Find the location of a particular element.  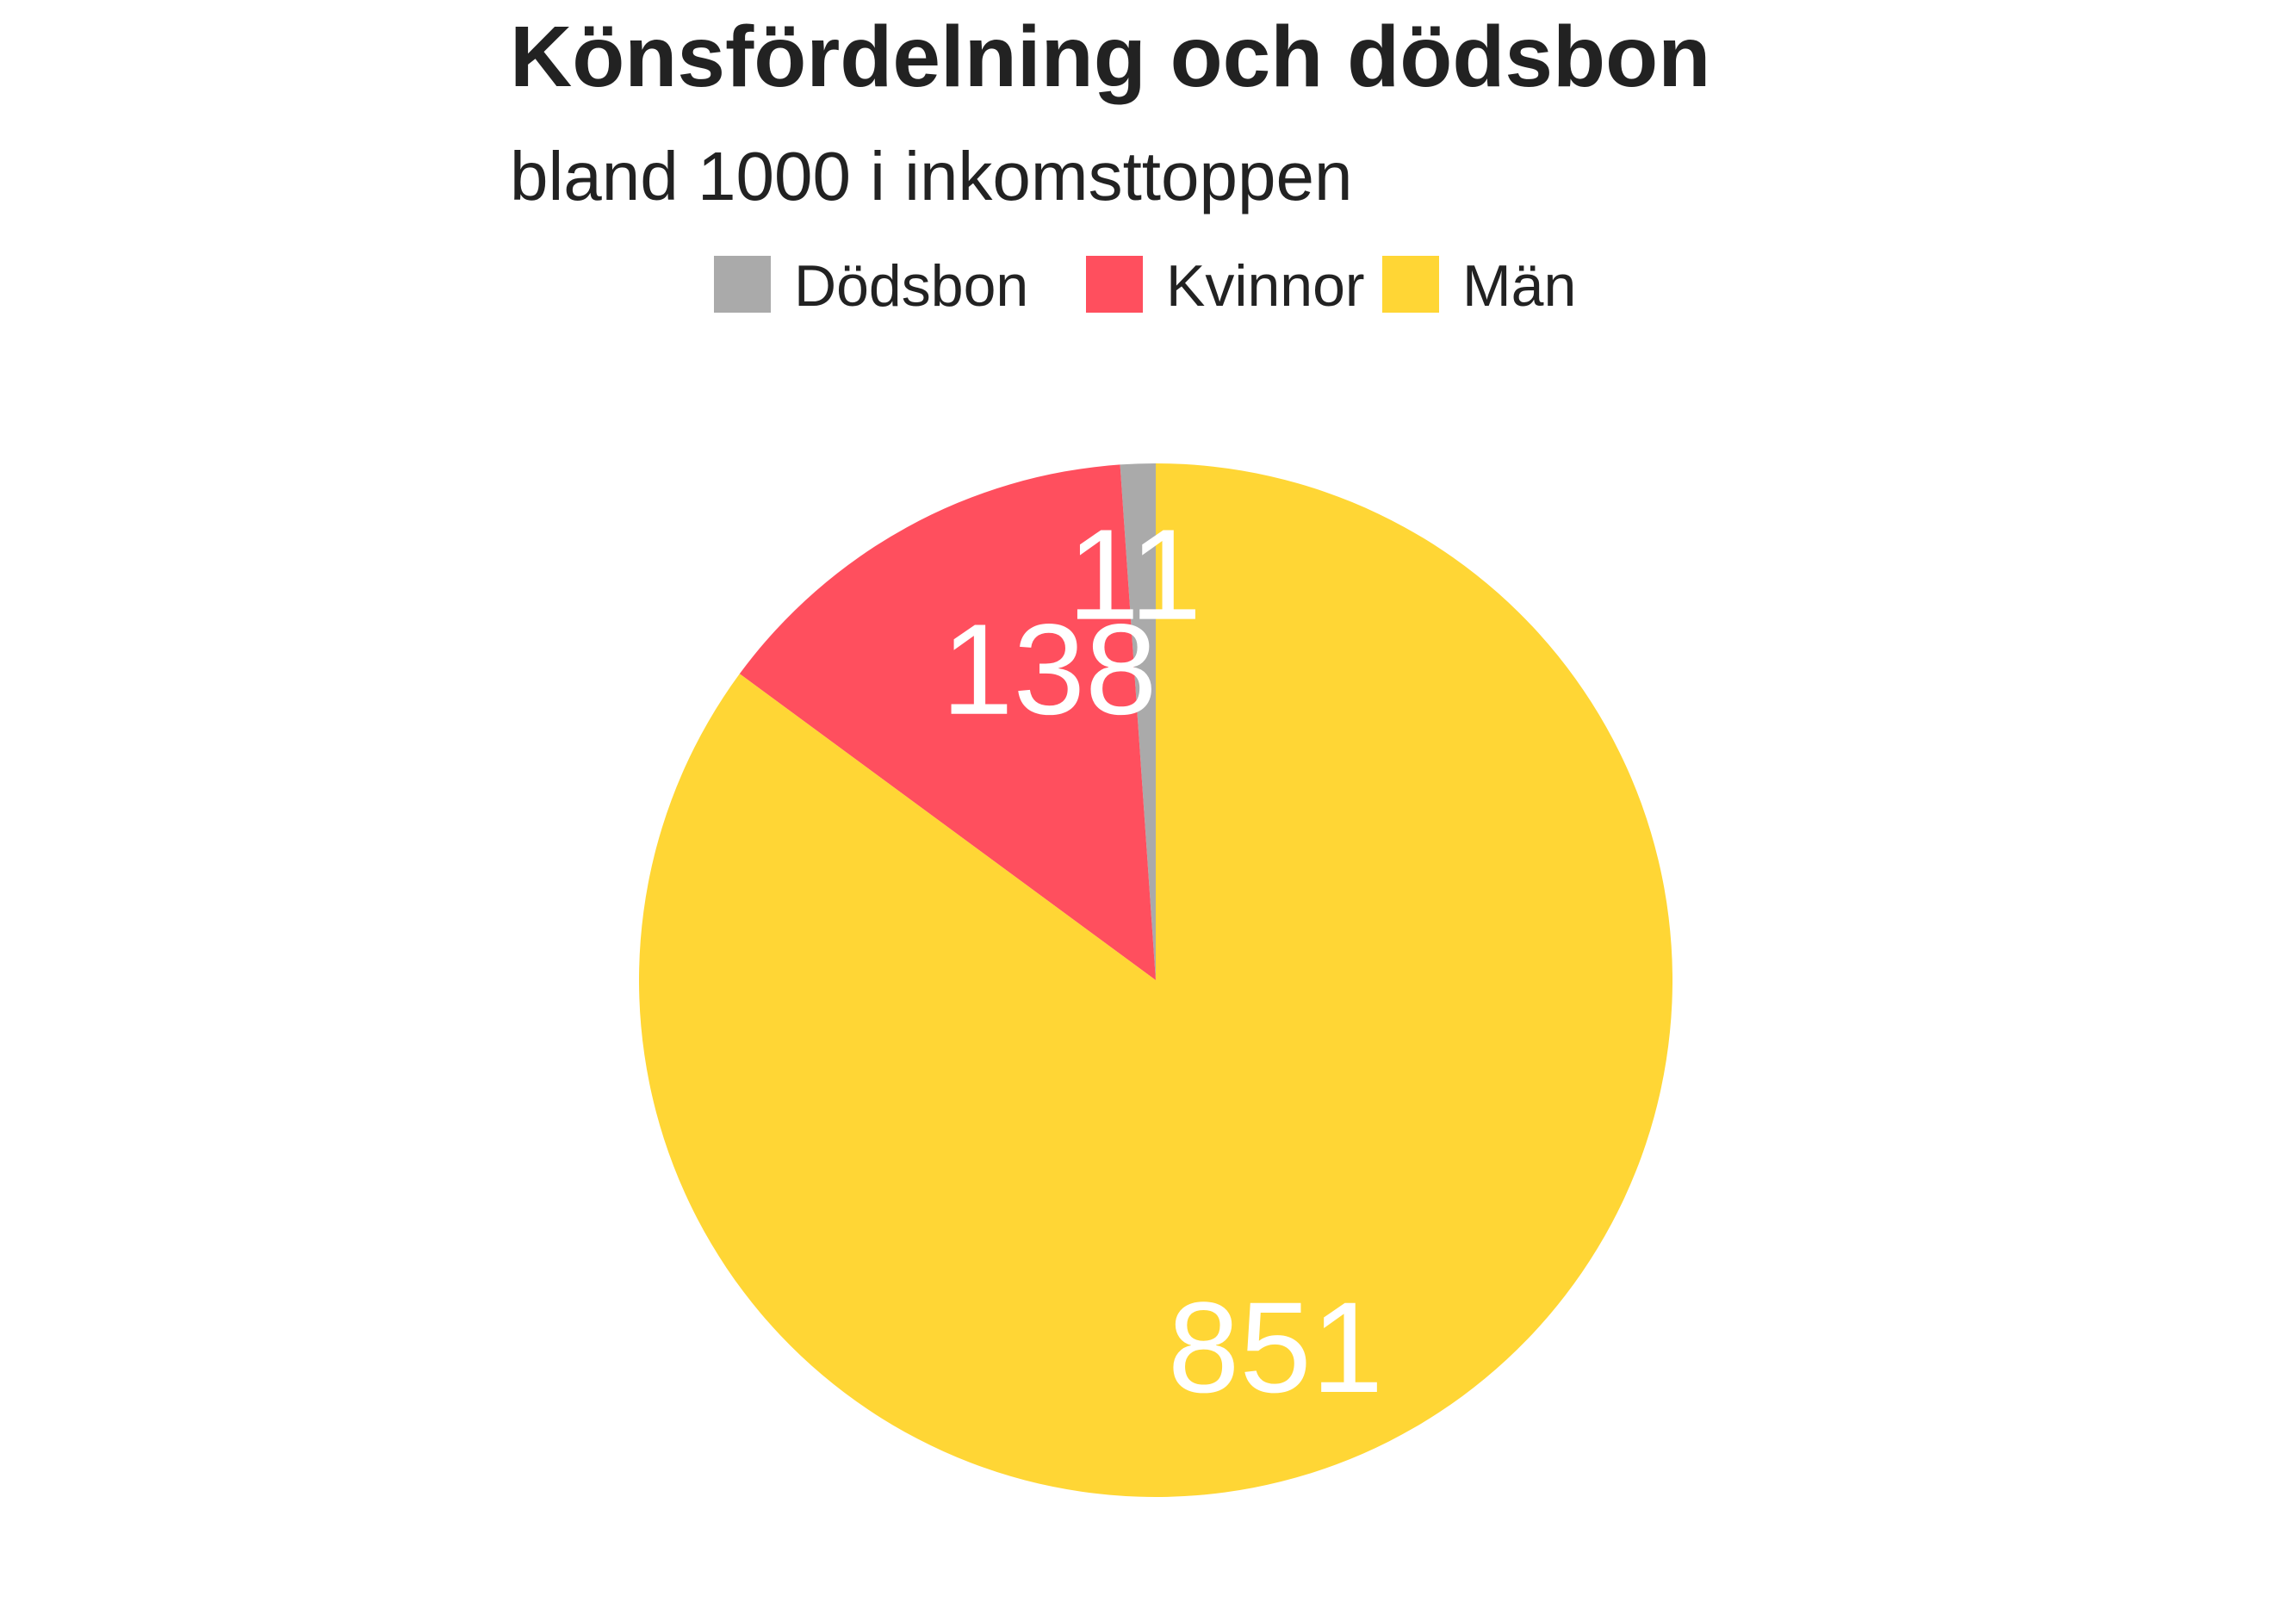

chart-title: Könsfördelning och dödsbon is located at coordinates (1110, 57).